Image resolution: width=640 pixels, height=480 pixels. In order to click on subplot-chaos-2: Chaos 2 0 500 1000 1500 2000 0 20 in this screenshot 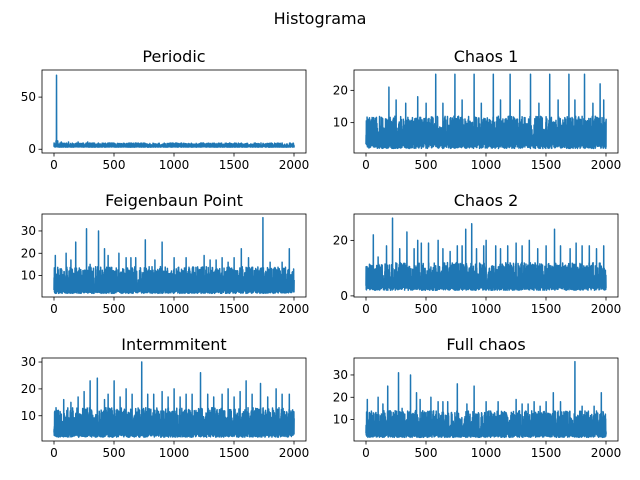, I will do `click(477, 253)`.